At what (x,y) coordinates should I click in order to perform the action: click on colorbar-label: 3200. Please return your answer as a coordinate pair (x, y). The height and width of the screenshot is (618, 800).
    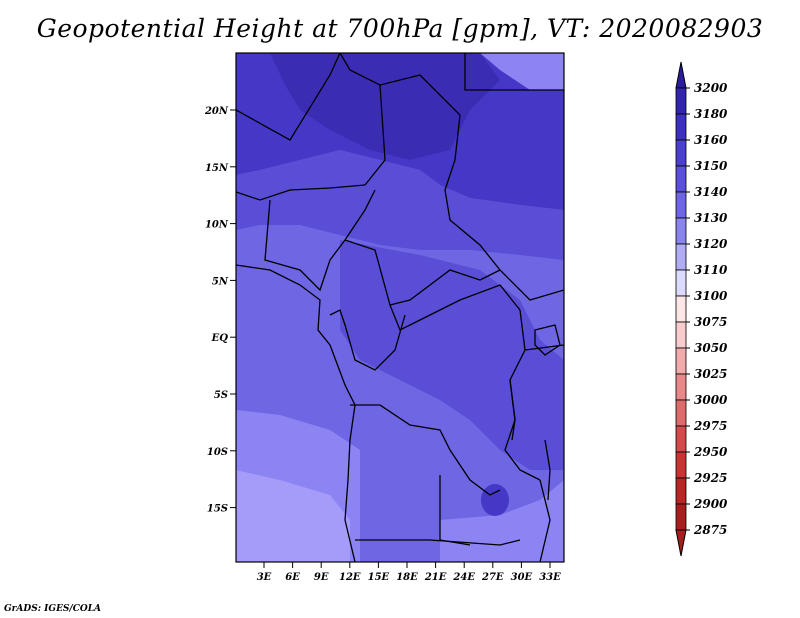
    Looking at the image, I should click on (711, 88).